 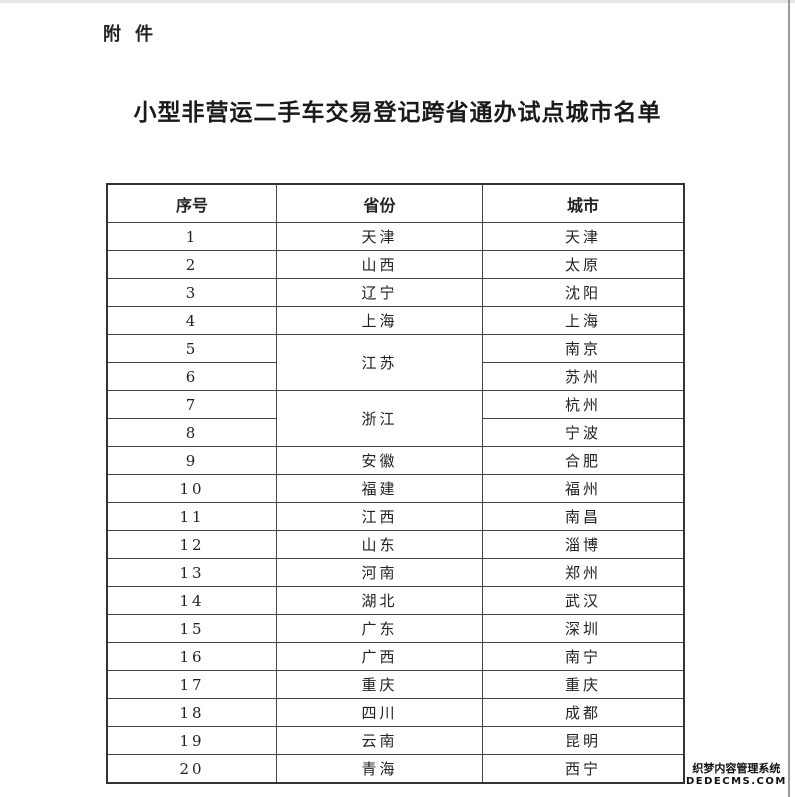 I want to click on table-row: 6 苏州, so click(x=395, y=376).